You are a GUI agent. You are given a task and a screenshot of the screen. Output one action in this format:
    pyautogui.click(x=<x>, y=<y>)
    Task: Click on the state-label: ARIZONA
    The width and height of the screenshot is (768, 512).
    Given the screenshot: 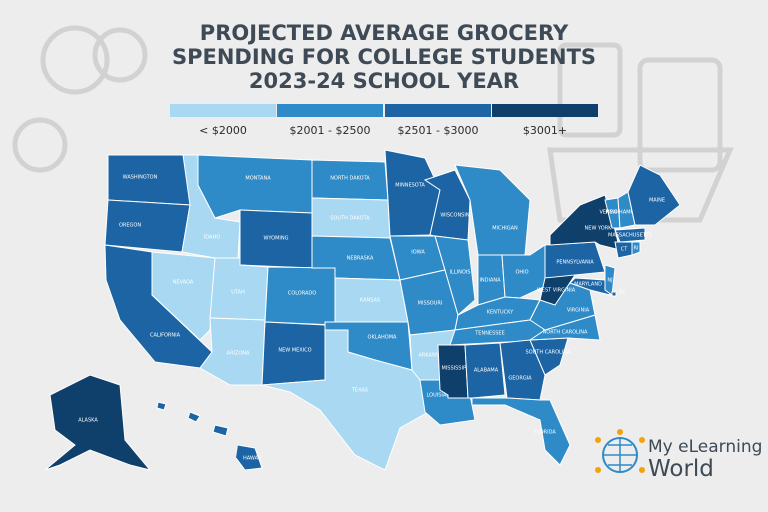 What is the action you would take?
    pyautogui.click(x=238, y=354)
    